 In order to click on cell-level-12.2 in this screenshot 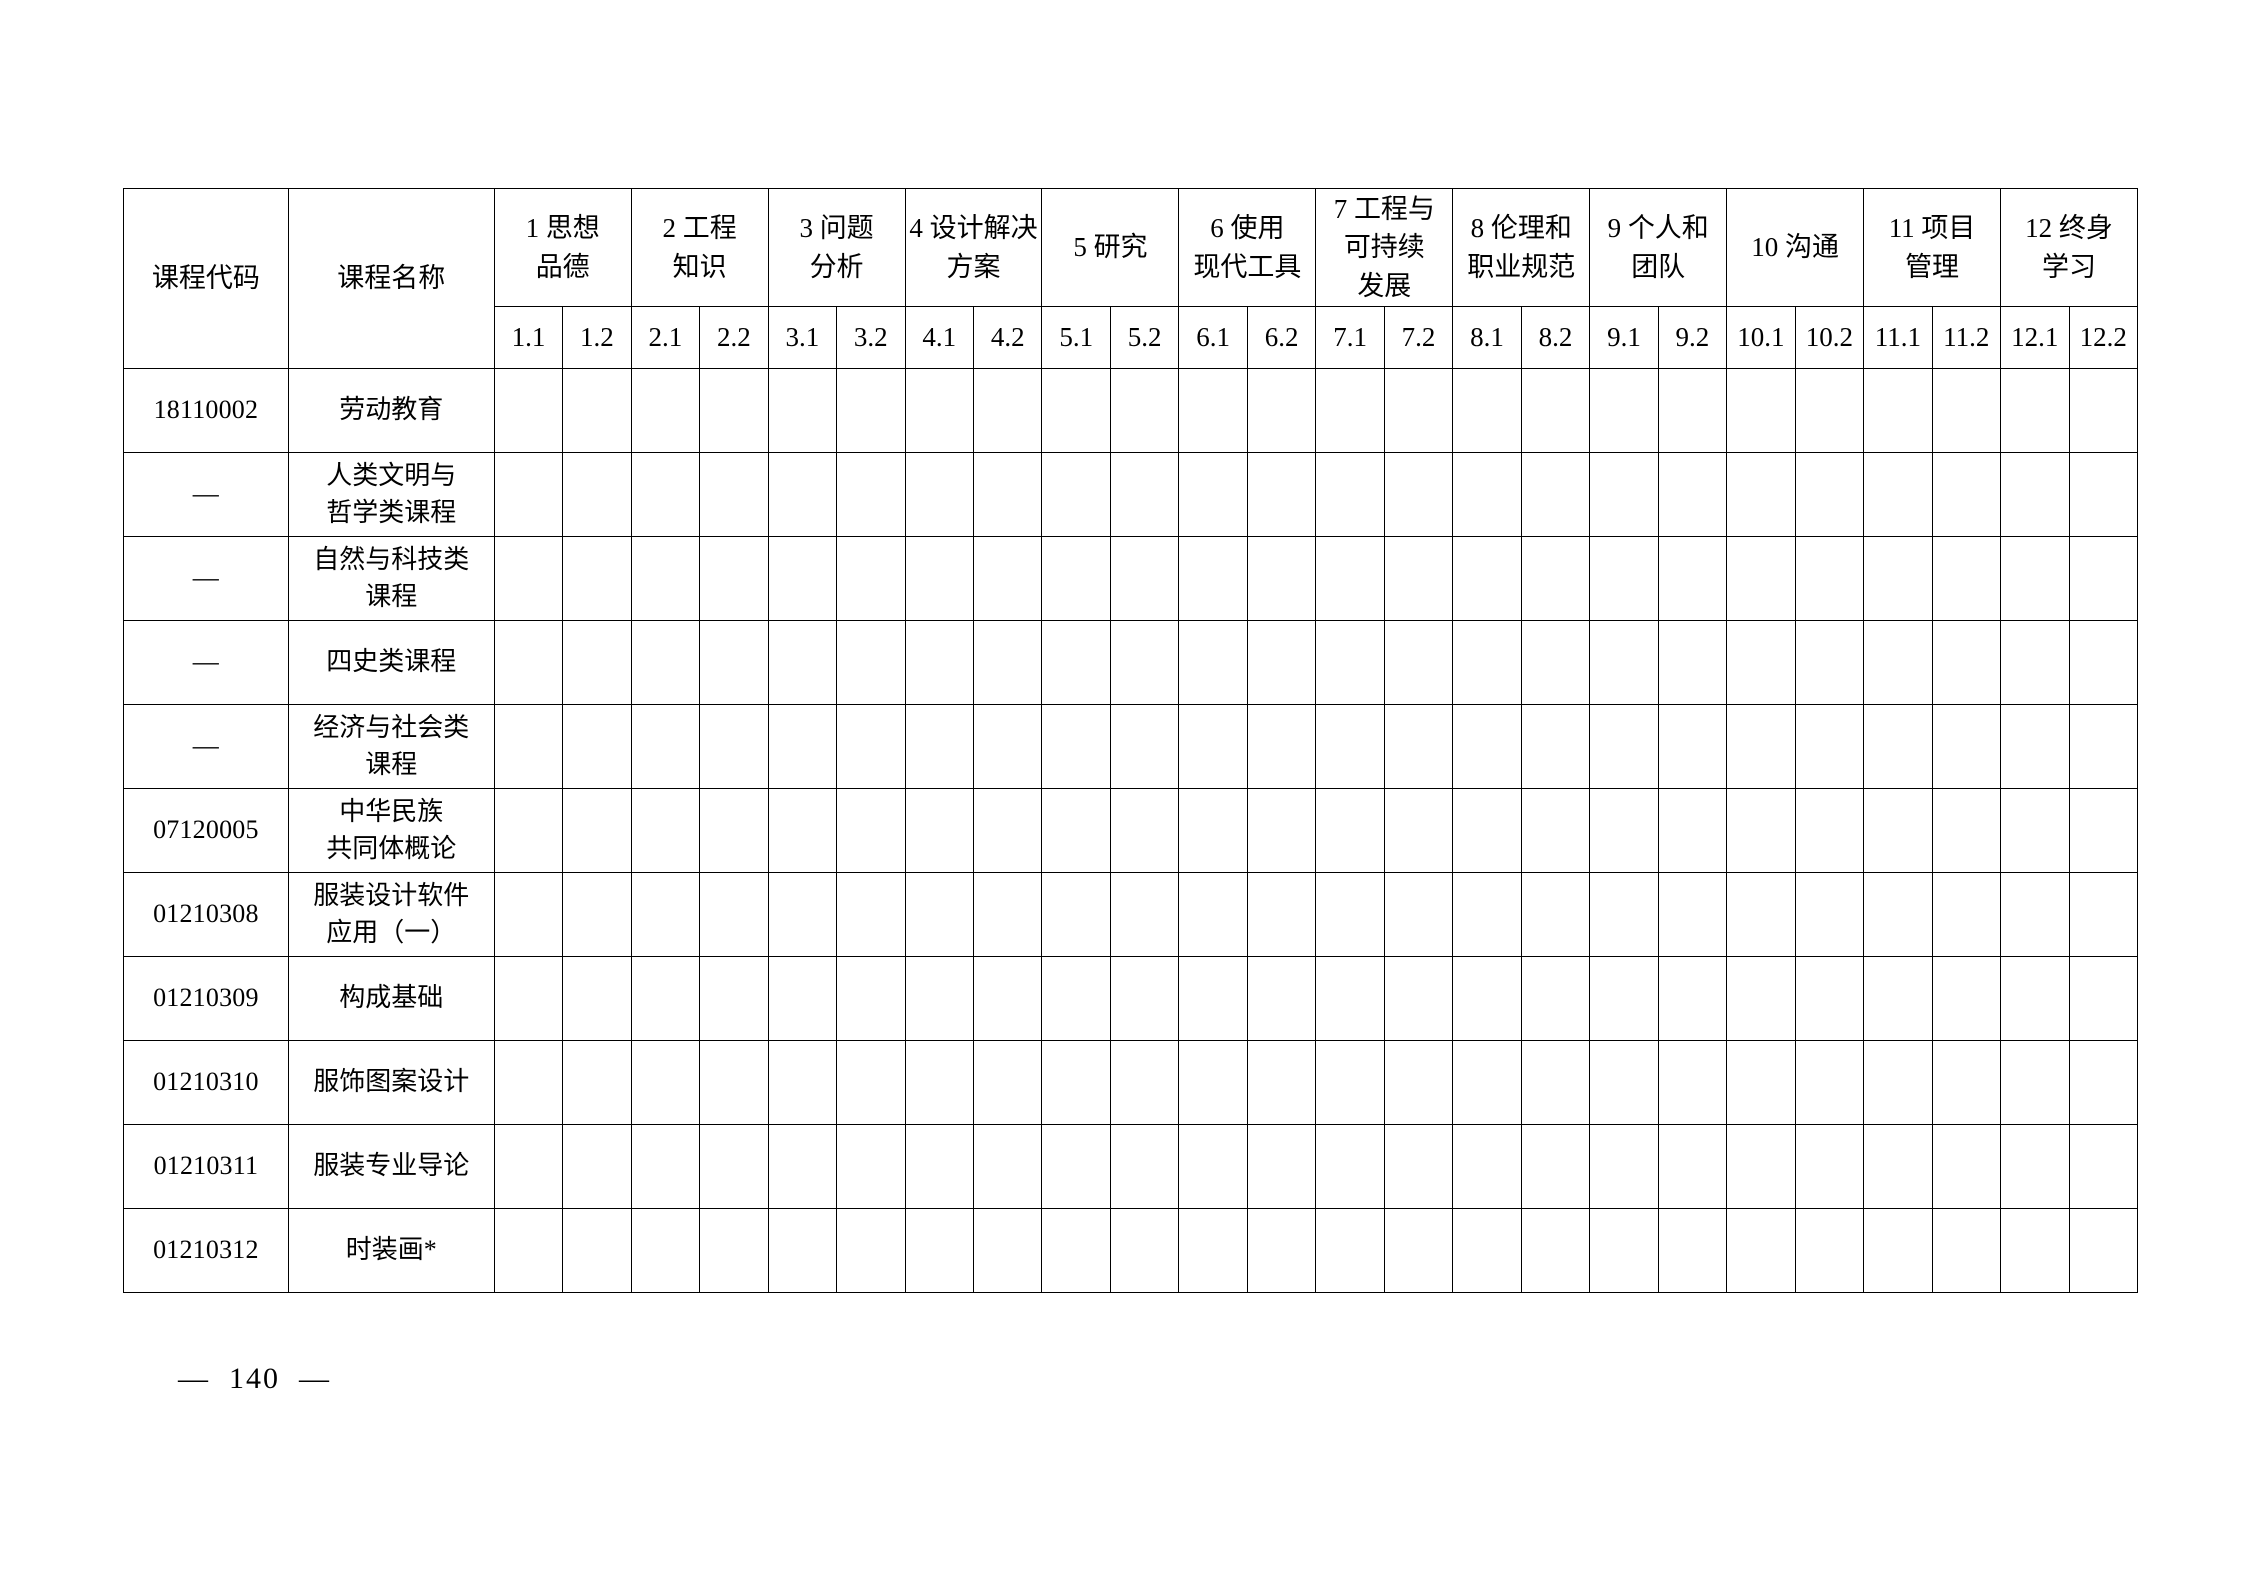, I will do `click(2103, 830)`.